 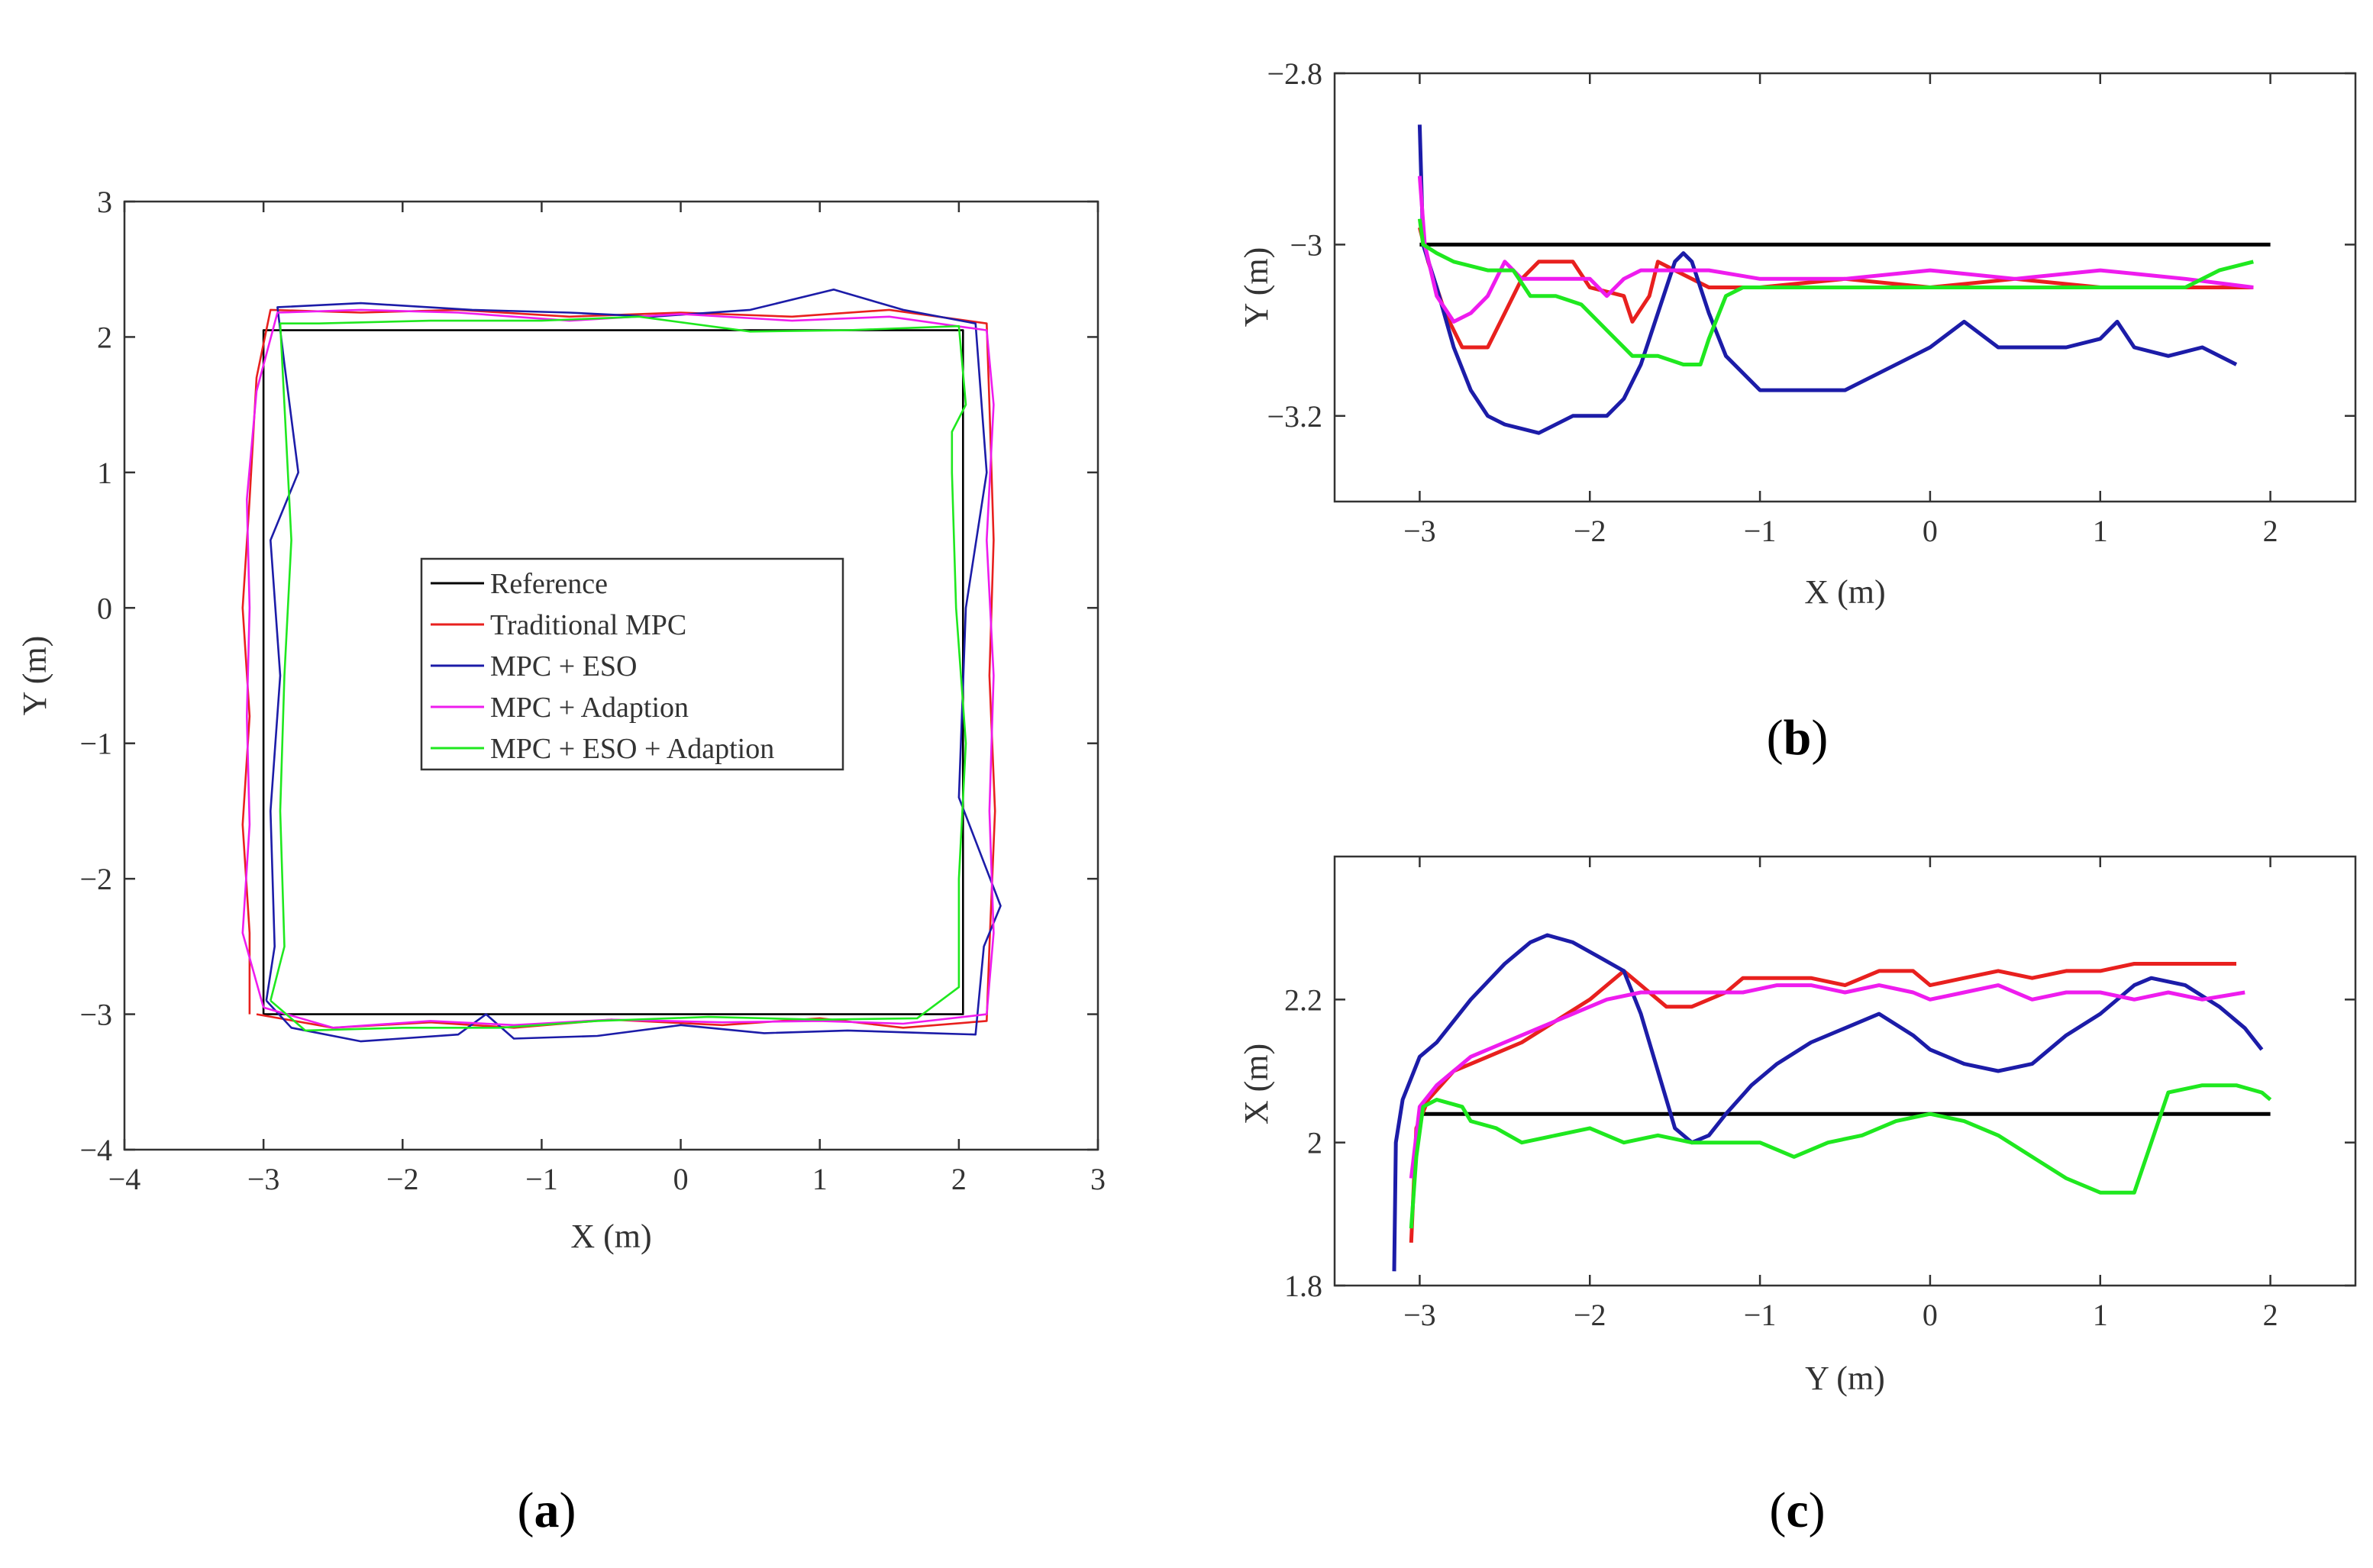 What do you see at coordinates (1294, 73) in the screenshot?
I see `y-tick-label: −2.8` at bounding box center [1294, 73].